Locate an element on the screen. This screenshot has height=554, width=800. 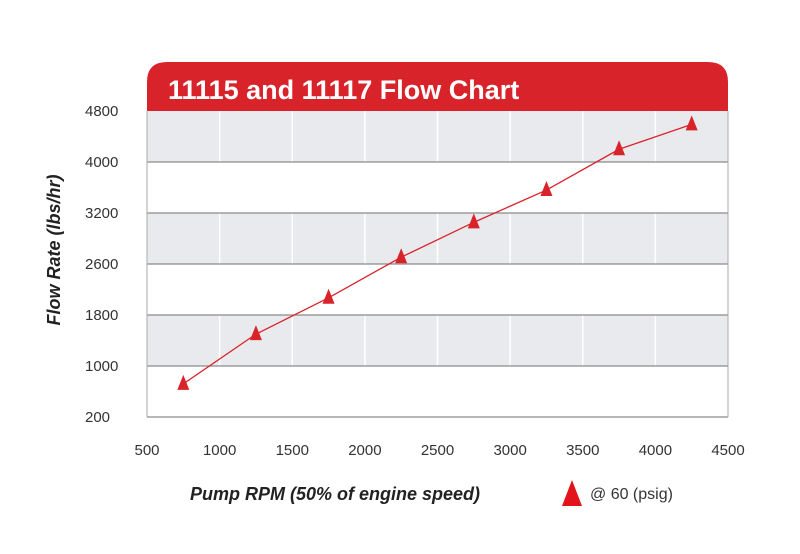
y-axis-label: Flow Rate (lbs/hr) is located at coordinates (54, 249).